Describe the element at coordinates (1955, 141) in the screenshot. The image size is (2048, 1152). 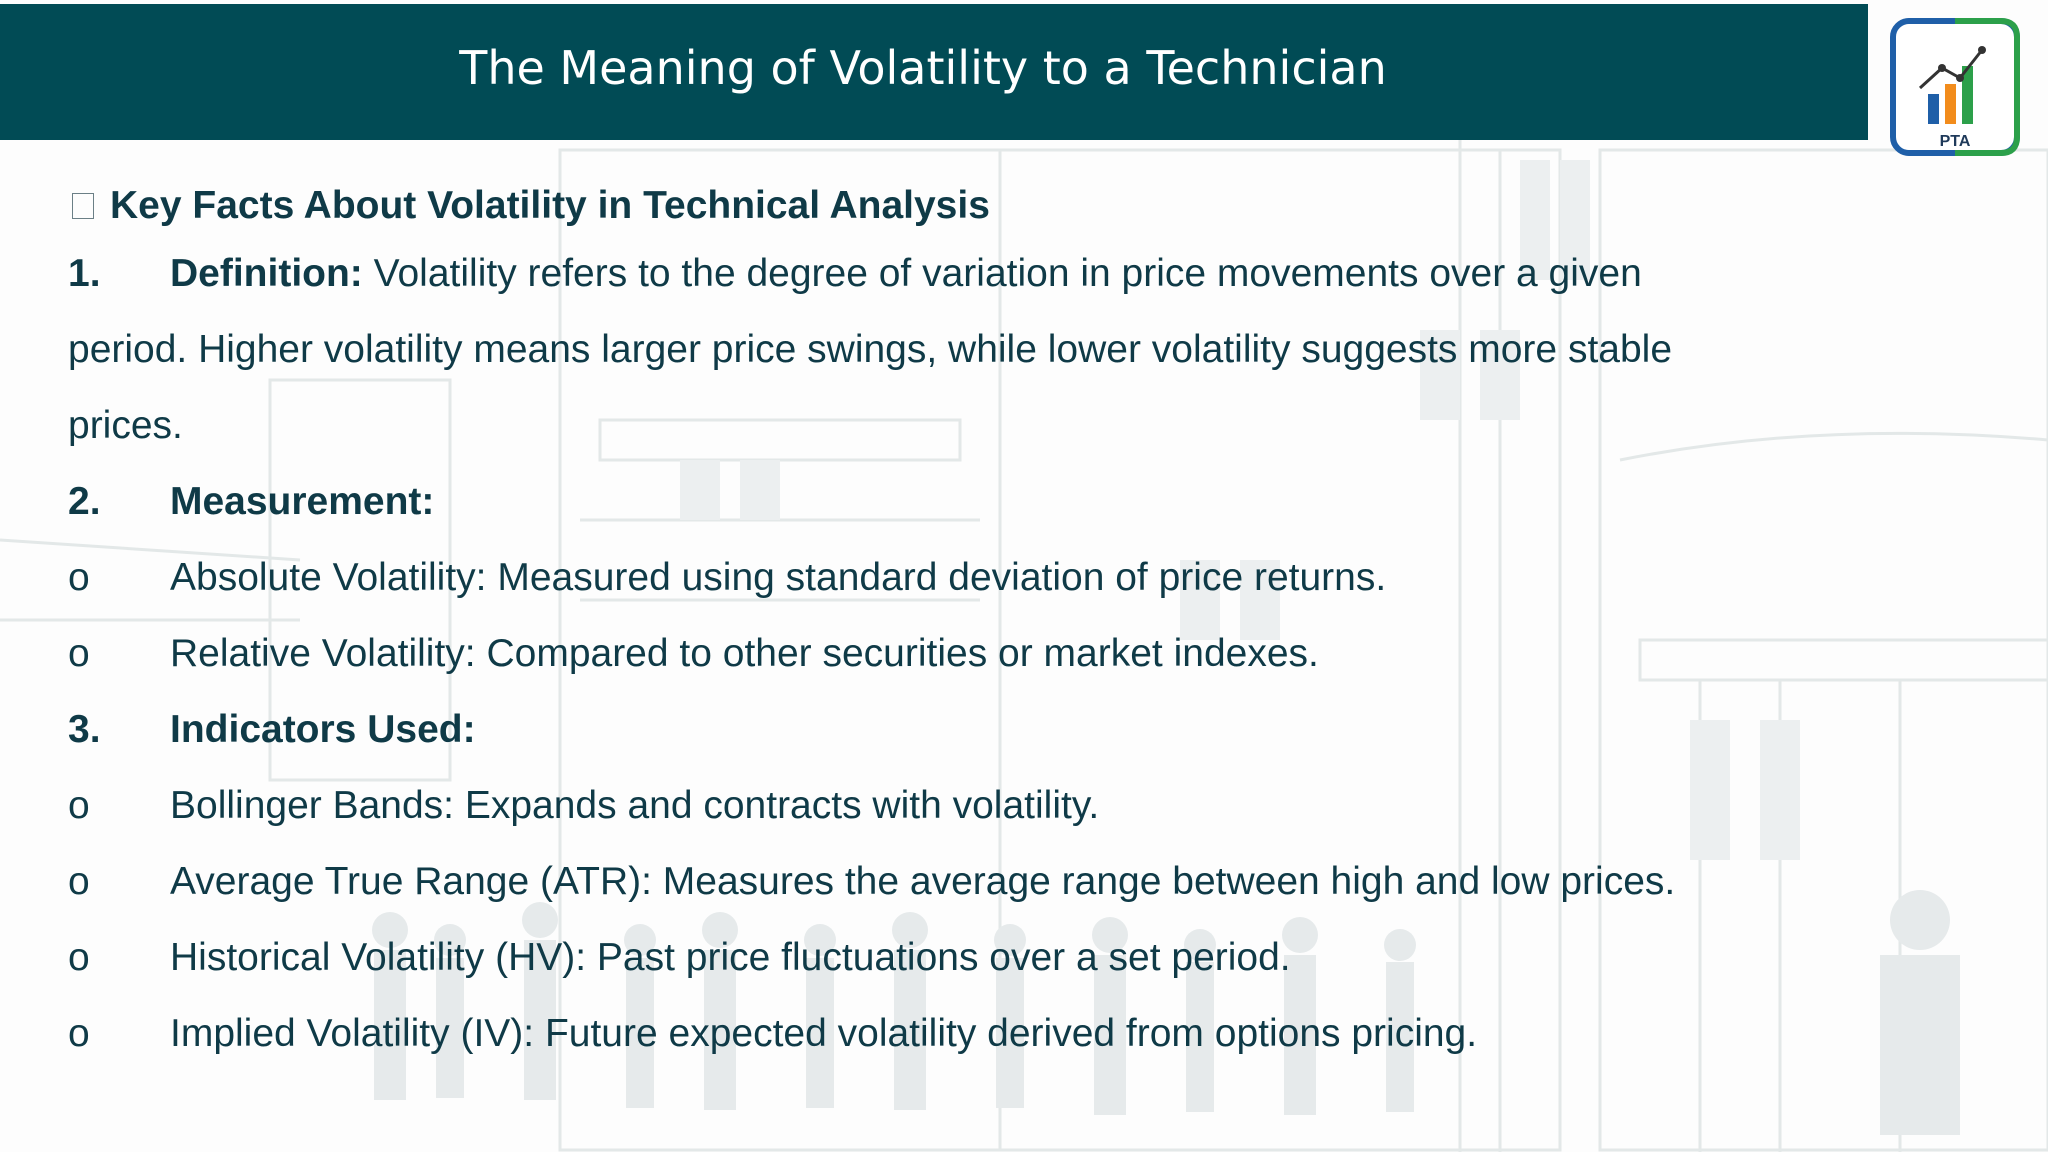
I see `logo-text: PTA` at that location.